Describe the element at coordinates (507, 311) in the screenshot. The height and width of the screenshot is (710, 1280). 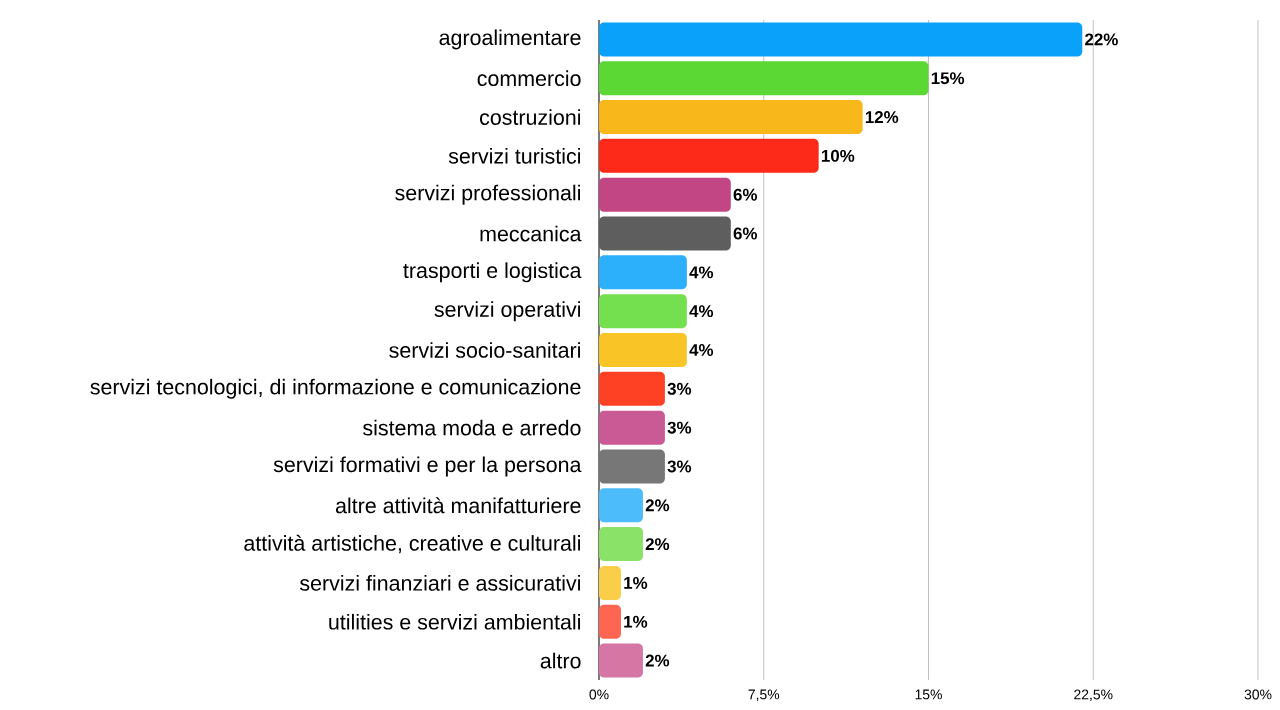
I see `y-tick-label: servizi operativi` at that location.